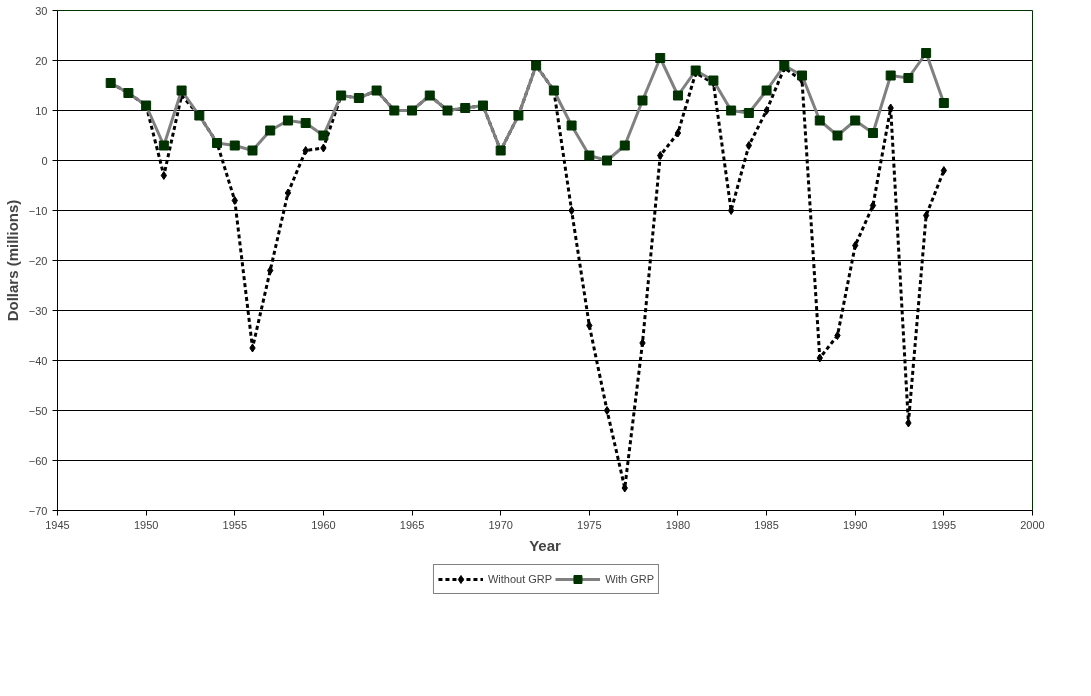 The height and width of the screenshot is (696, 1091). I want to click on x-tick-label: 1990, so click(855, 524).